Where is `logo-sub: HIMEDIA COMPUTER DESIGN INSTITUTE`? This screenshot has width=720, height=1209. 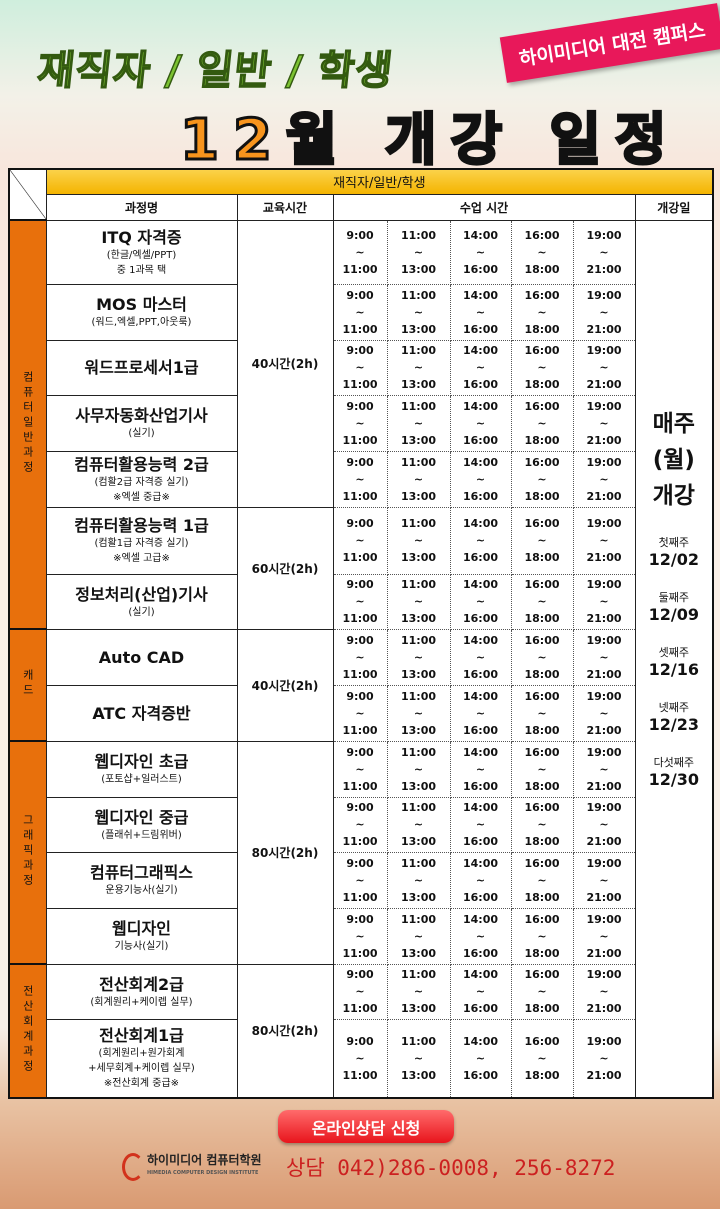 logo-sub: HIMEDIA COMPUTER DESIGN INSTITUTE is located at coordinates (203, 1173).